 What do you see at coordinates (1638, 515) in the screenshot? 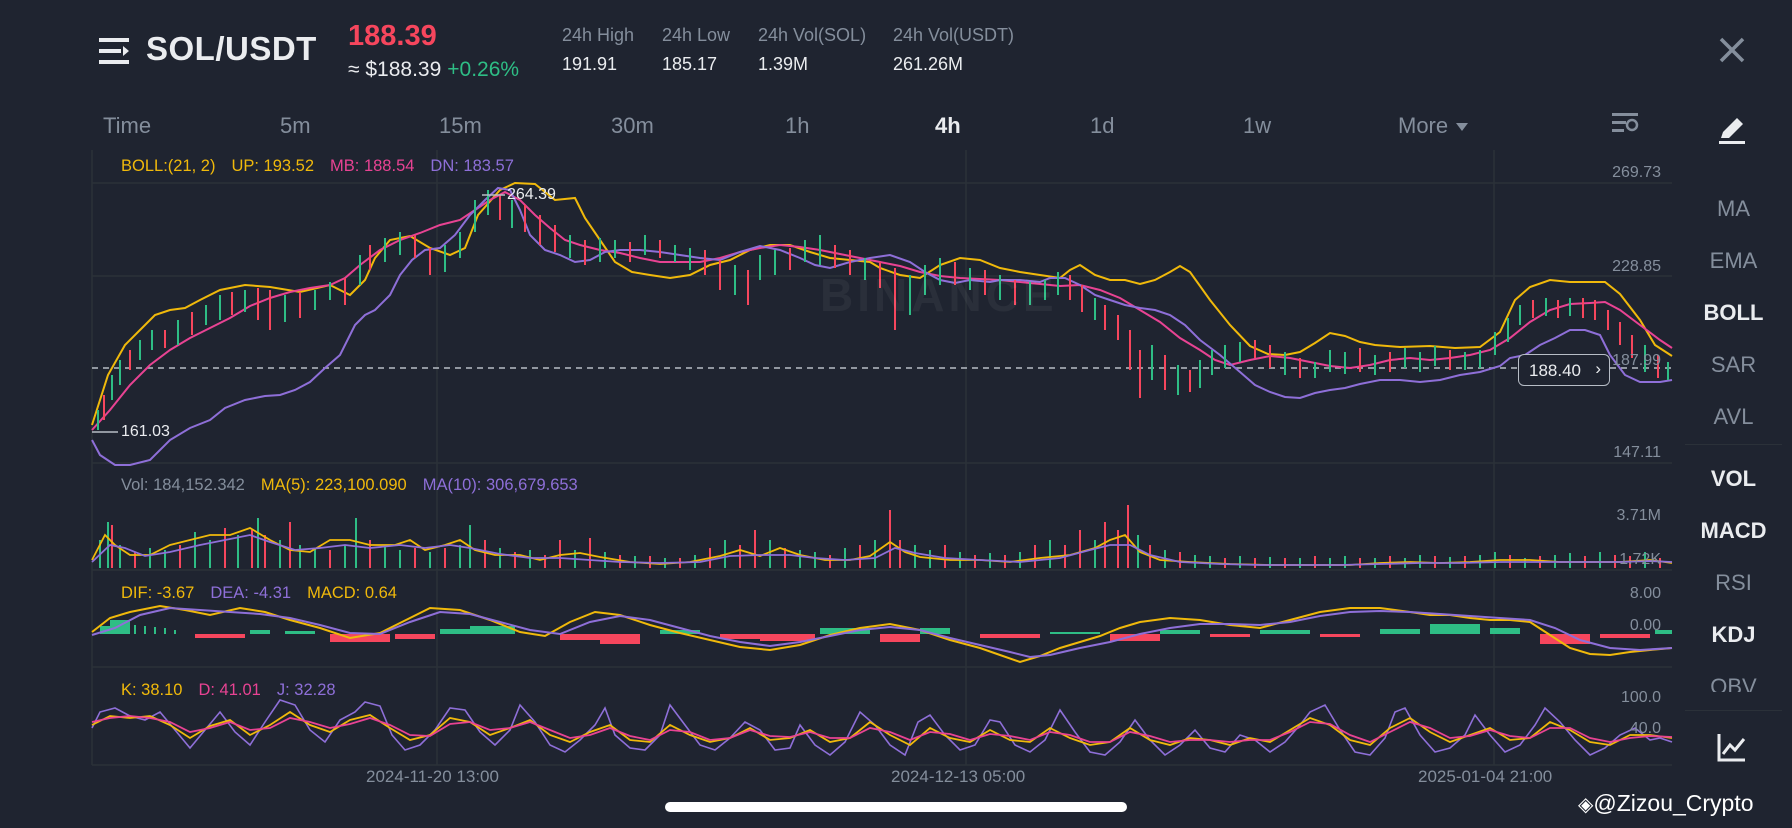
I see `y-label-vol-top: 3.71M` at bounding box center [1638, 515].